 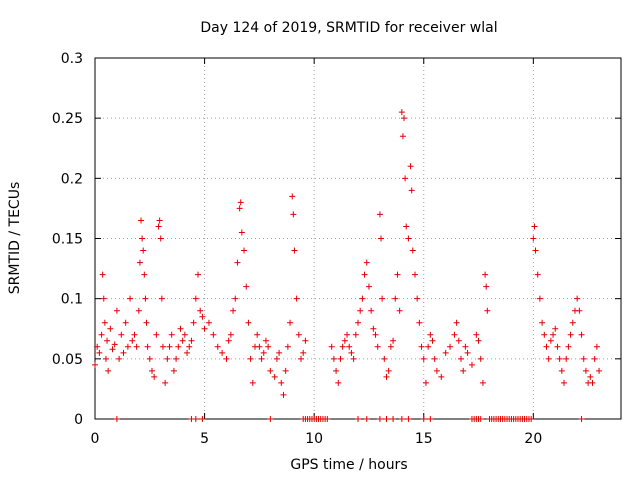 What do you see at coordinates (78, 420) in the screenshot?
I see `y-tick-label: 0` at bounding box center [78, 420].